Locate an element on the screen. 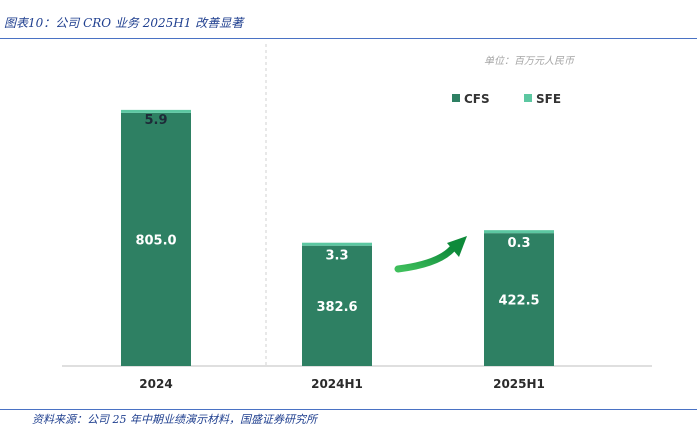 This screenshot has width=697, height=427. bar-cfs-2024h1 is located at coordinates (337, 305).